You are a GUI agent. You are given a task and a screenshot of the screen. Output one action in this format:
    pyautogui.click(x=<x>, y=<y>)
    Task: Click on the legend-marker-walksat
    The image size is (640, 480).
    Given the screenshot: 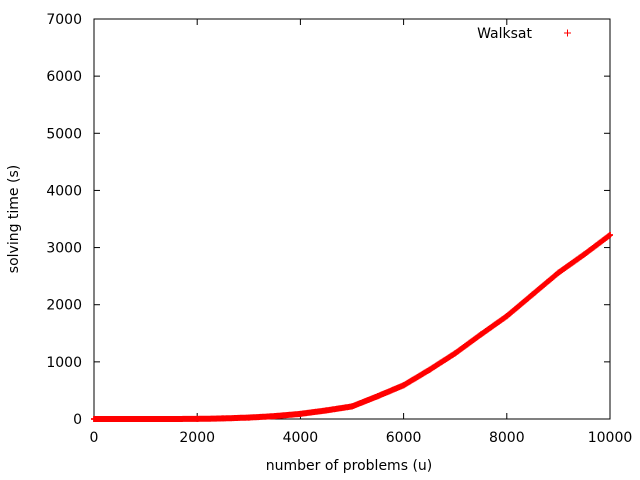 What is the action you would take?
    pyautogui.click(x=567, y=33)
    